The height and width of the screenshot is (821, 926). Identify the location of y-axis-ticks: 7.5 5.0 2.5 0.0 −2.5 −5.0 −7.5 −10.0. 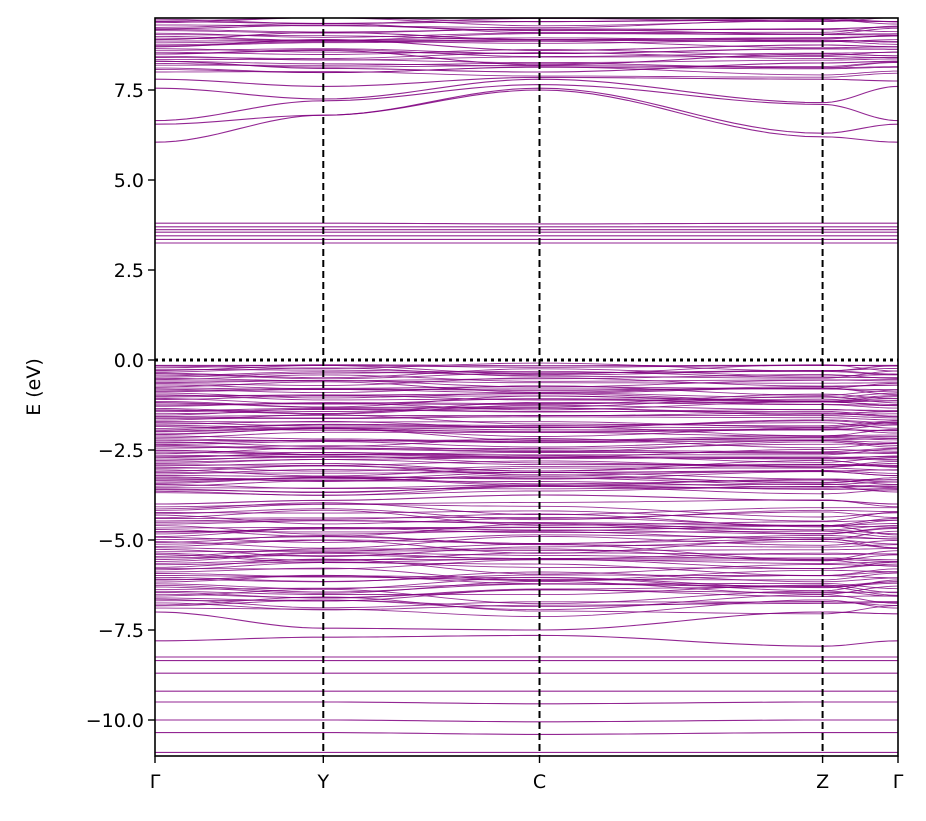
(120, 406).